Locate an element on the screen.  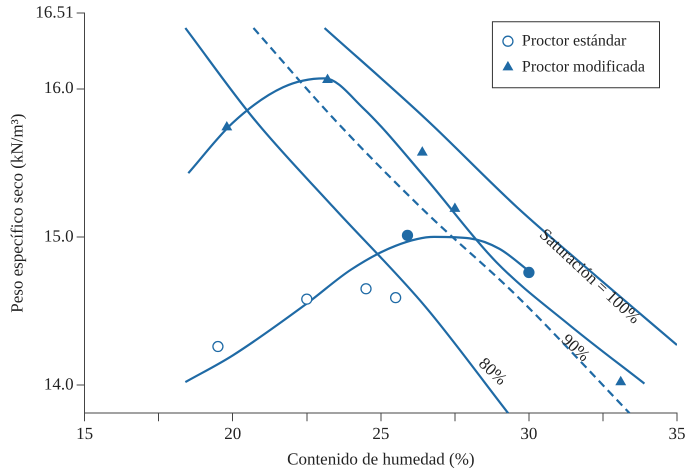
y-tick-label: 16.0 is located at coordinates (59, 88).